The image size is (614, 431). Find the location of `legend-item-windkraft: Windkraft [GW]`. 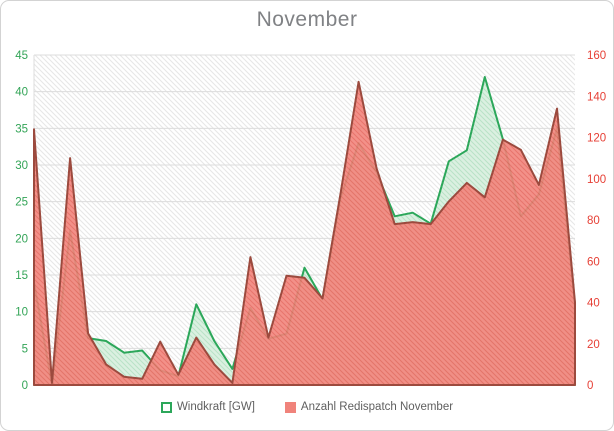

legend-item-windkraft: Windkraft [GW] is located at coordinates (207, 407).